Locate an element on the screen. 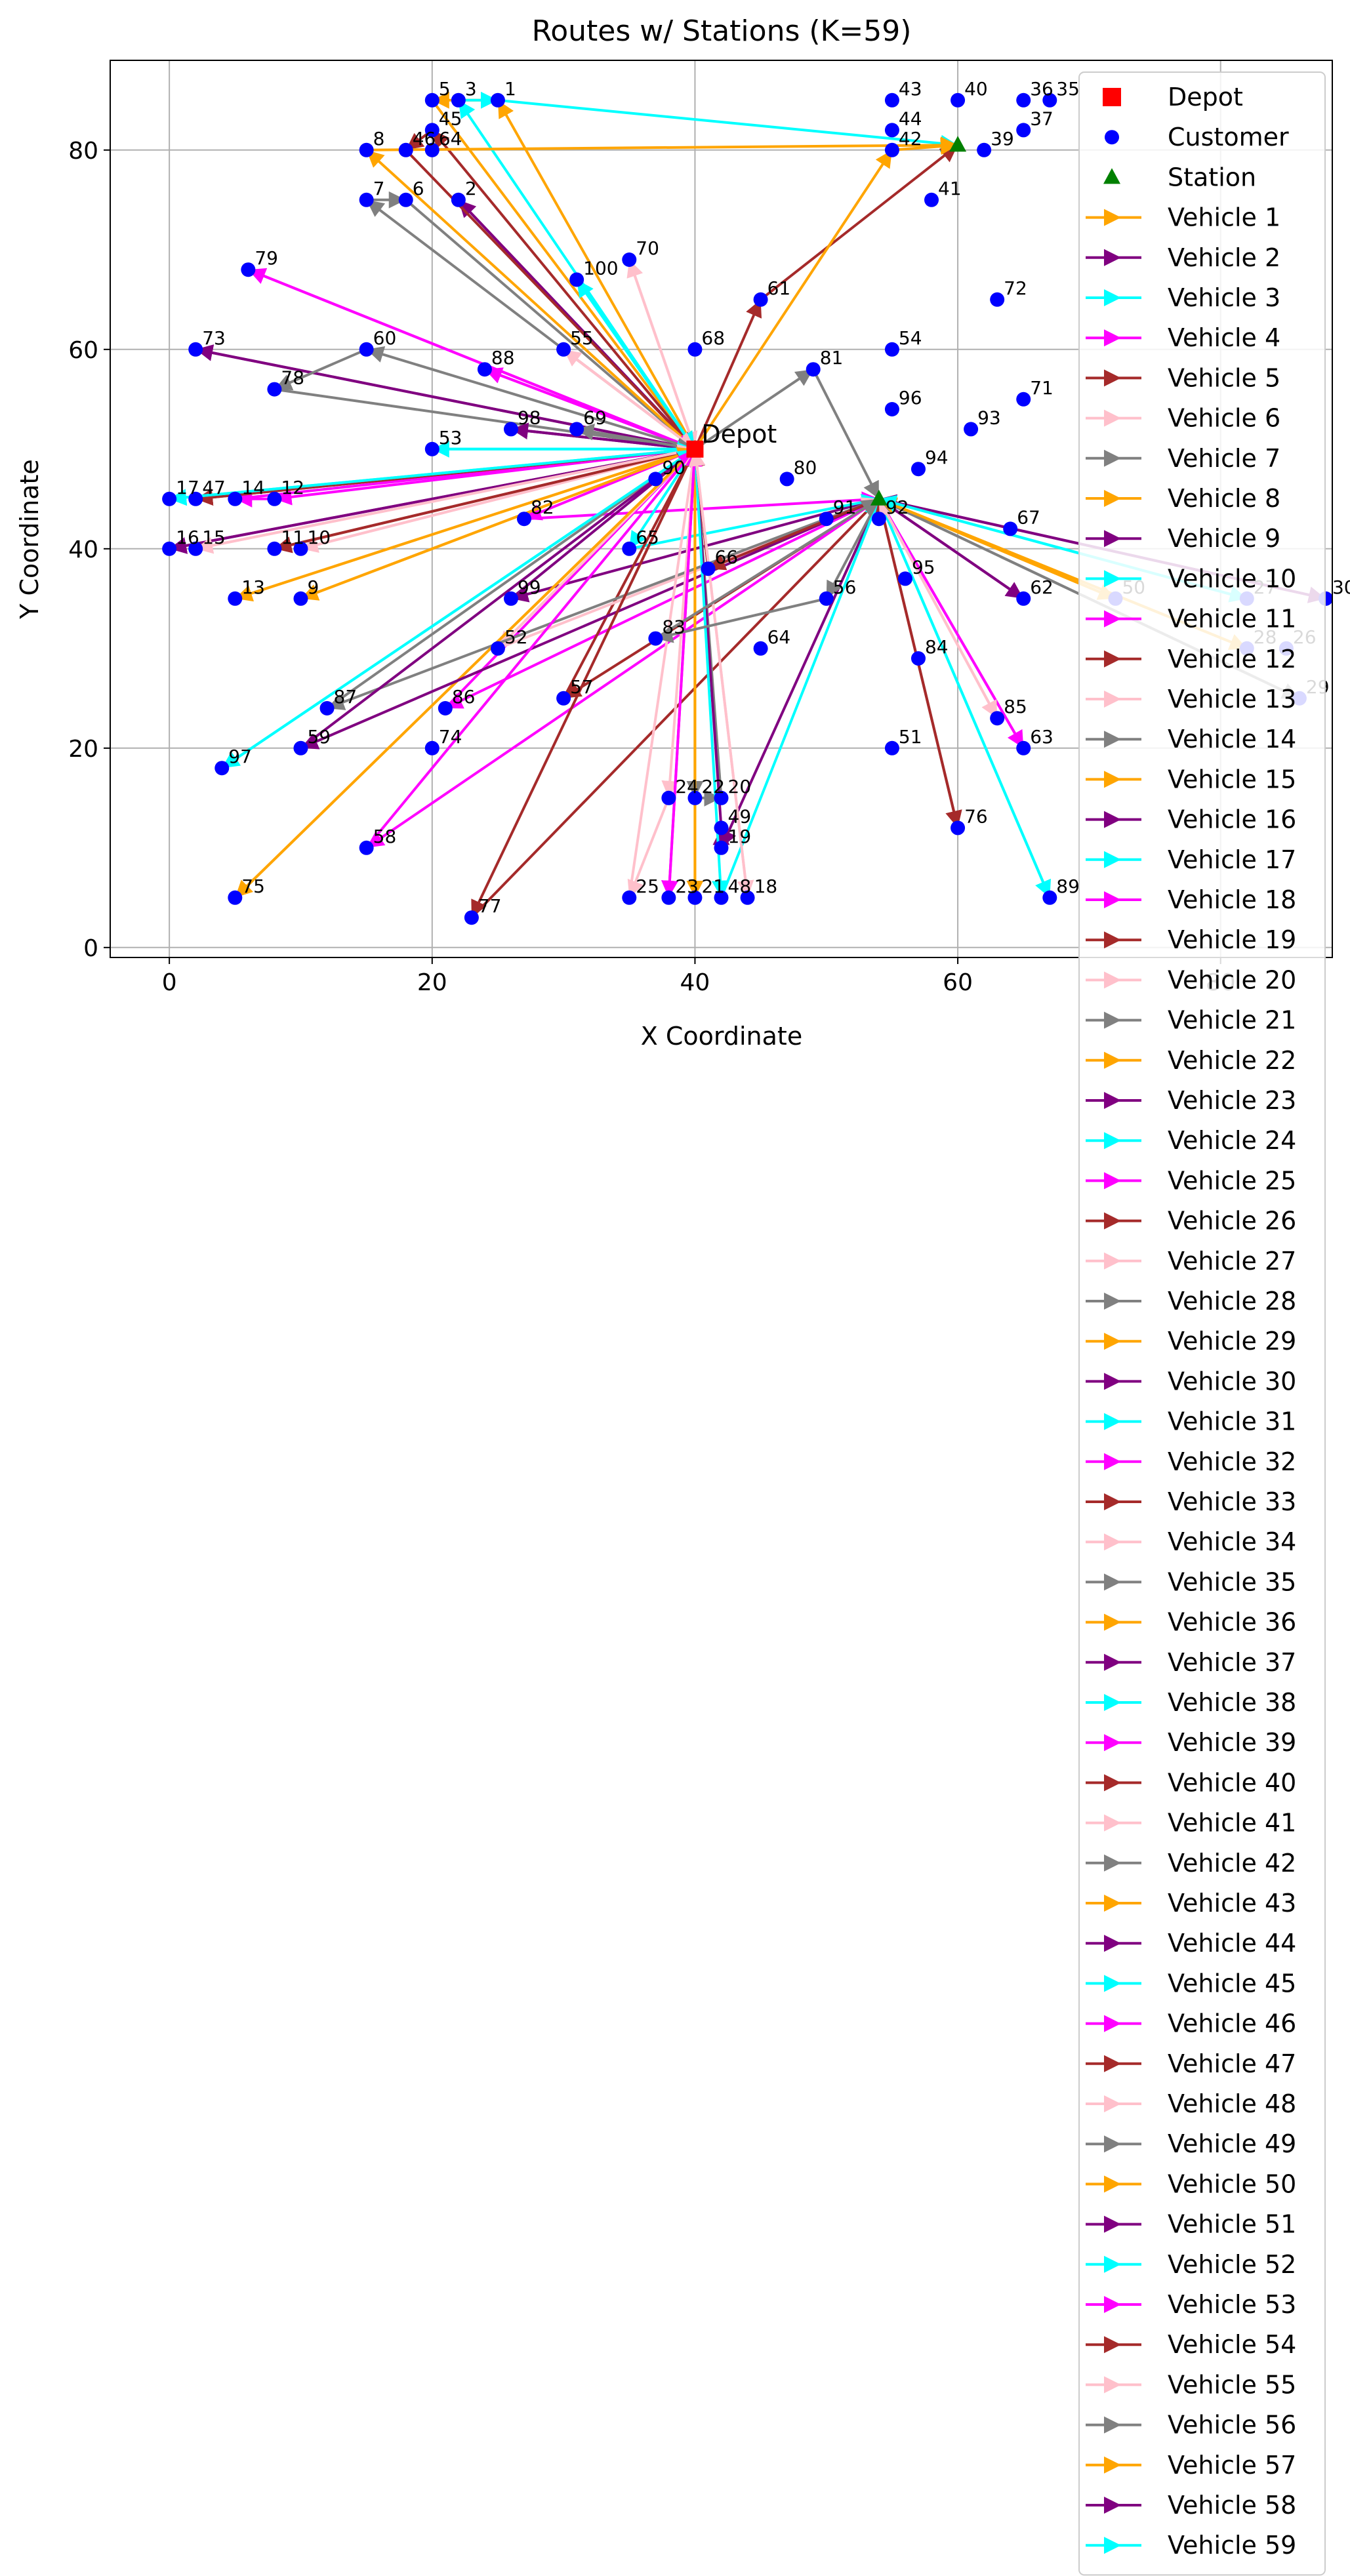 This screenshot has width=1350, height=2576. legend-label: Vehicle 50 is located at coordinates (1232, 2183).